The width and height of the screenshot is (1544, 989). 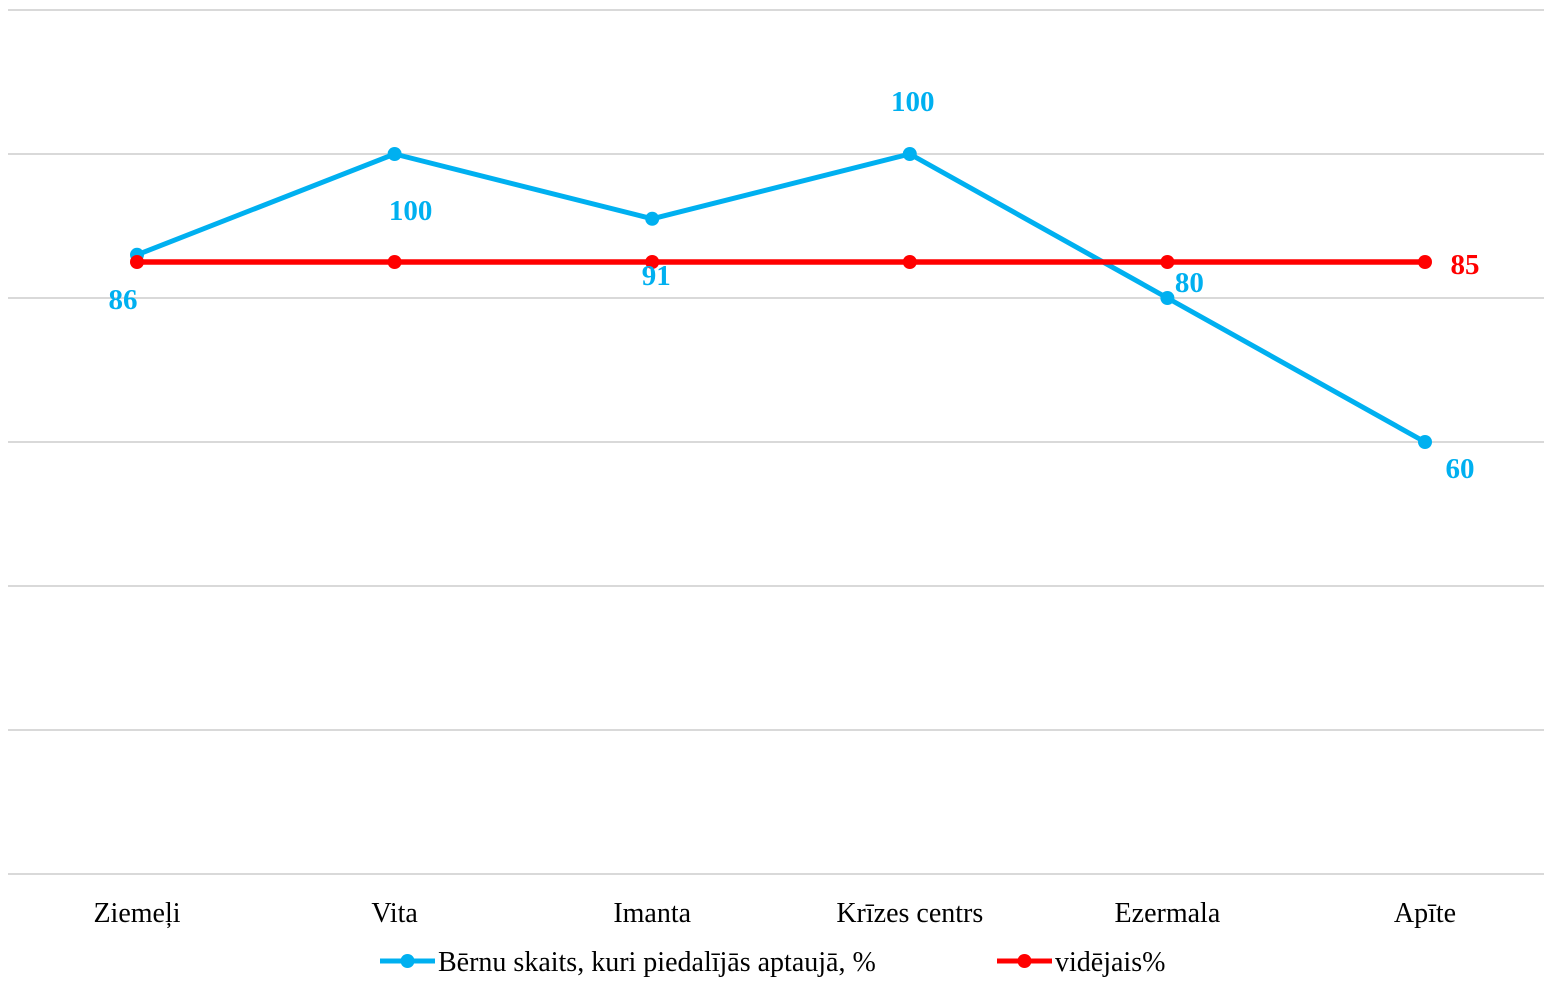 What do you see at coordinates (652, 913) in the screenshot?
I see `x-tick-label: Imanta` at bounding box center [652, 913].